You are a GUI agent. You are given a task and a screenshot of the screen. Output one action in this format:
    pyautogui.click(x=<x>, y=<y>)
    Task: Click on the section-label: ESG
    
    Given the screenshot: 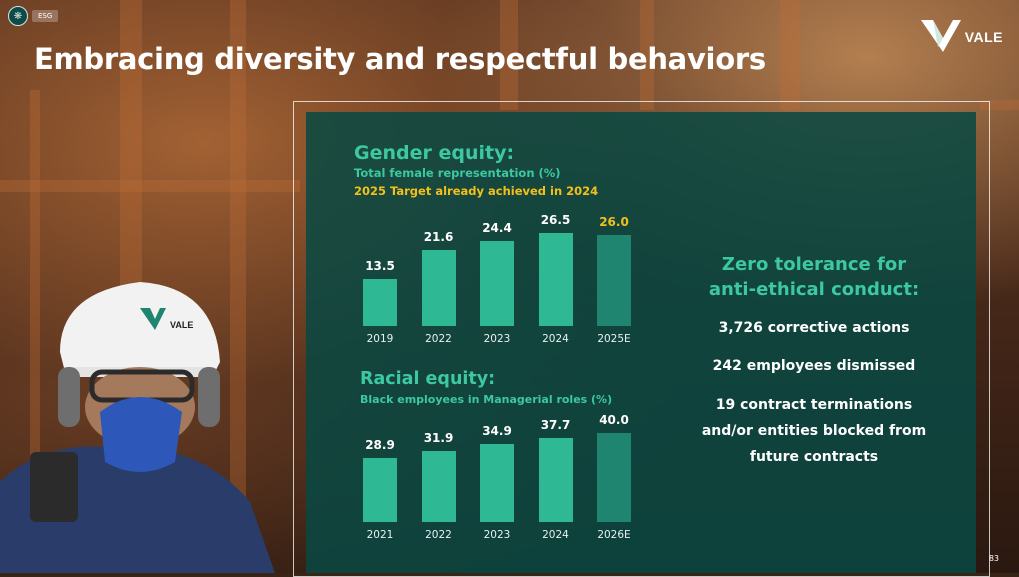 What is the action you would take?
    pyautogui.click(x=45, y=16)
    